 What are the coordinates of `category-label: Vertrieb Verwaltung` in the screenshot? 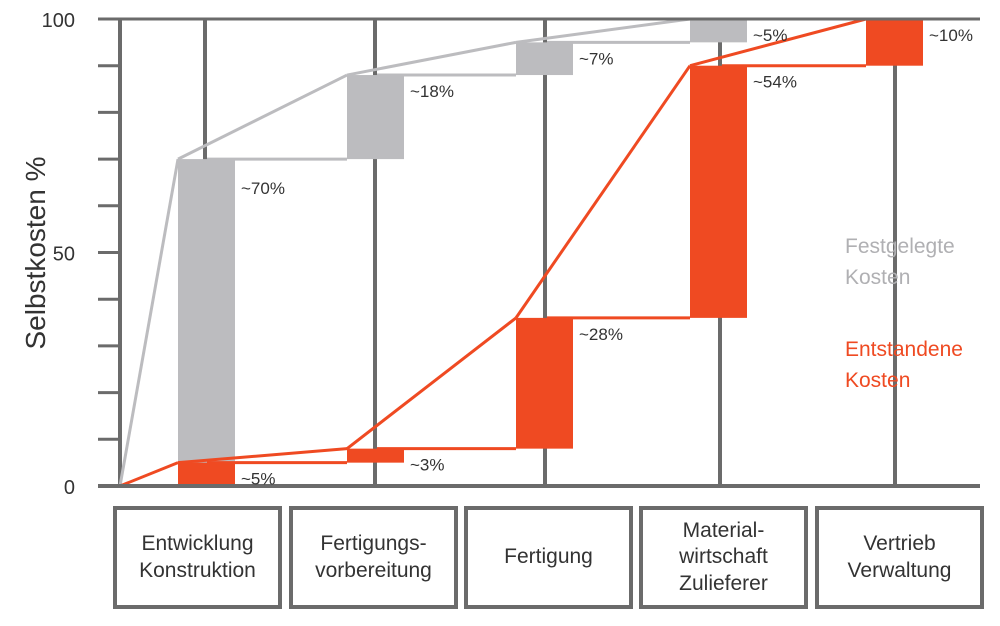 It's located at (899, 557).